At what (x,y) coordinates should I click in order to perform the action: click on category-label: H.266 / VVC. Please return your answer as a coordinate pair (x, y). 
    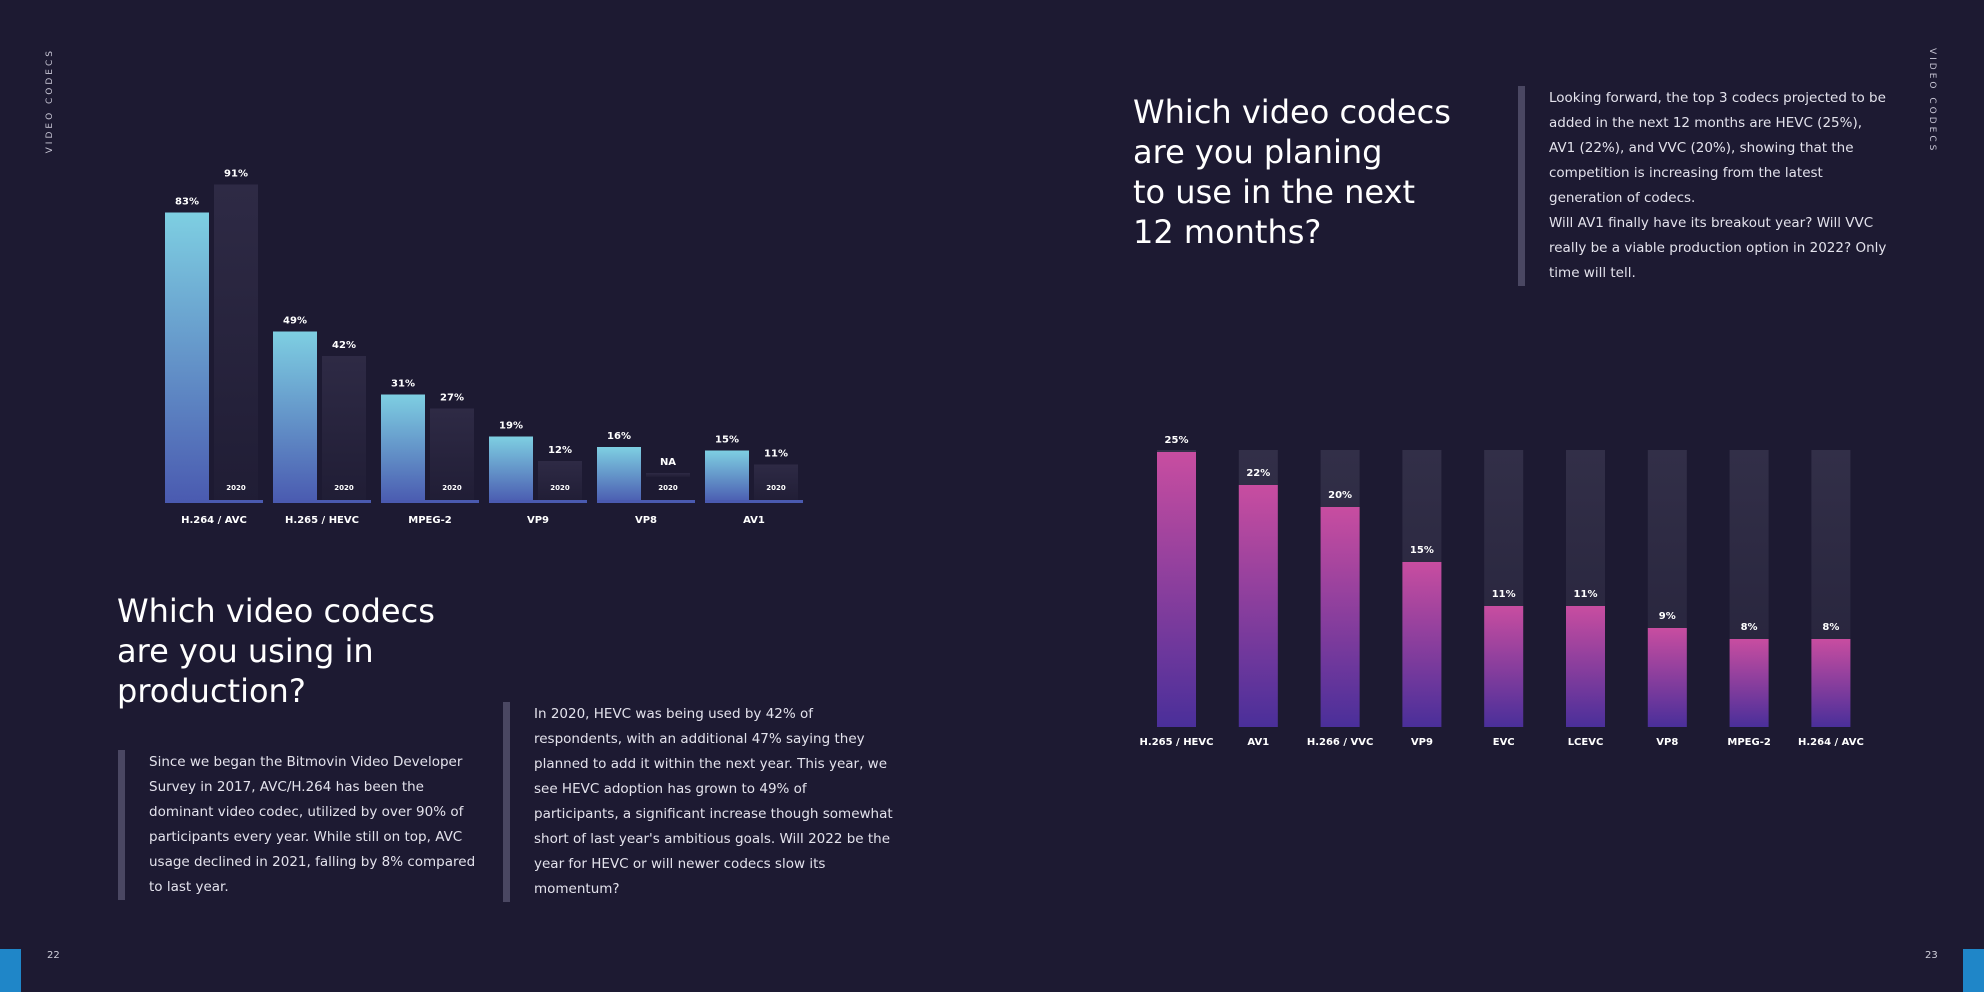
    Looking at the image, I should click on (1340, 742).